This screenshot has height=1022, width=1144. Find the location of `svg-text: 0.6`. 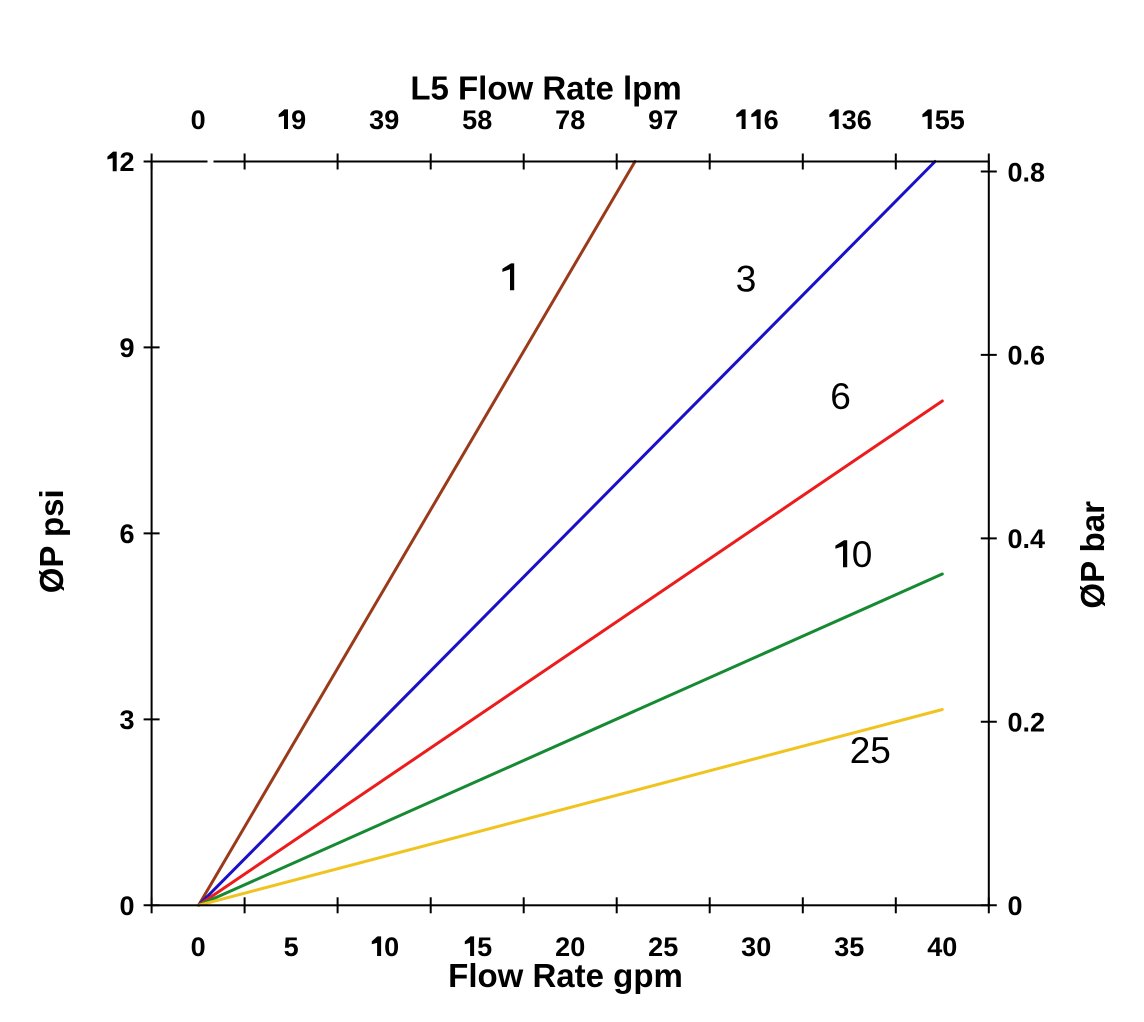

svg-text: 0.6 is located at coordinates (1027, 356).